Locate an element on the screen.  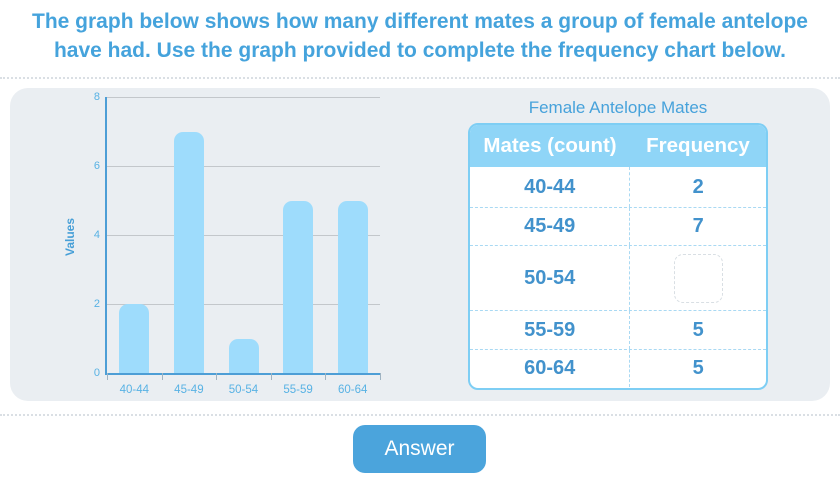
answer-button: Answer is located at coordinates (419, 449).